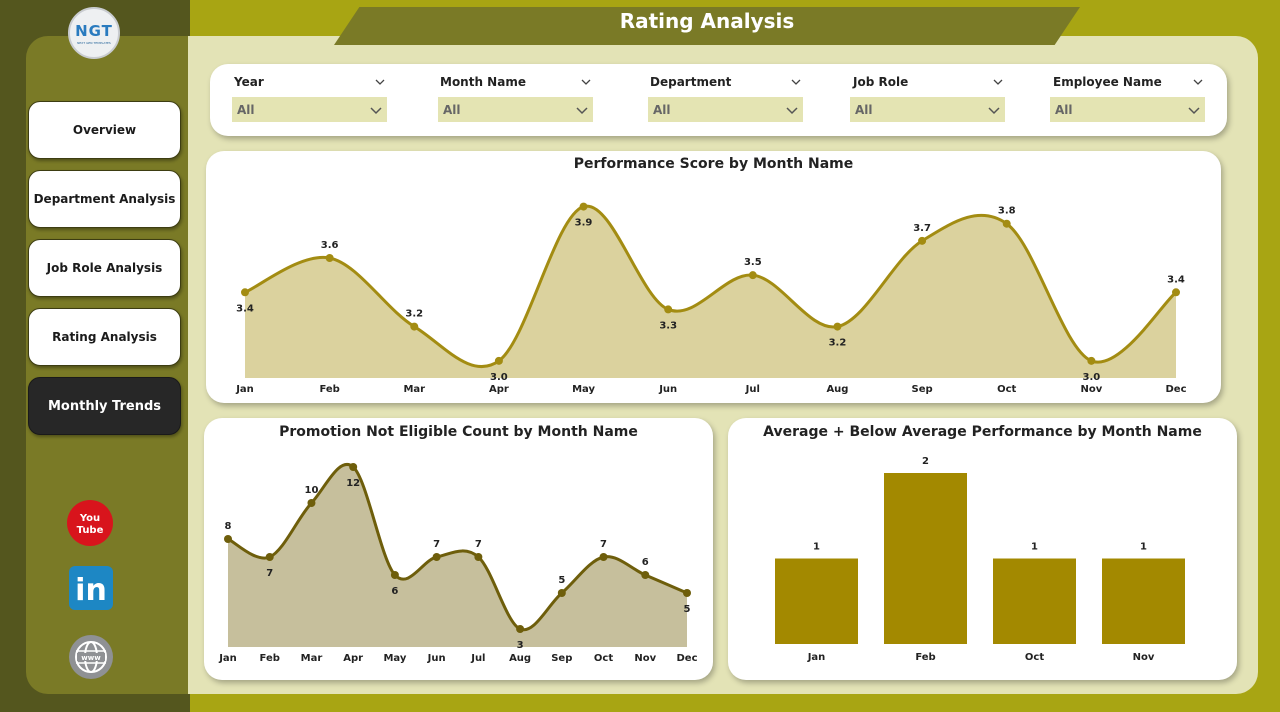 This screenshot has height=712, width=1280. Describe the element at coordinates (691, 82) in the screenshot. I see `filter-label-department: Department` at that location.